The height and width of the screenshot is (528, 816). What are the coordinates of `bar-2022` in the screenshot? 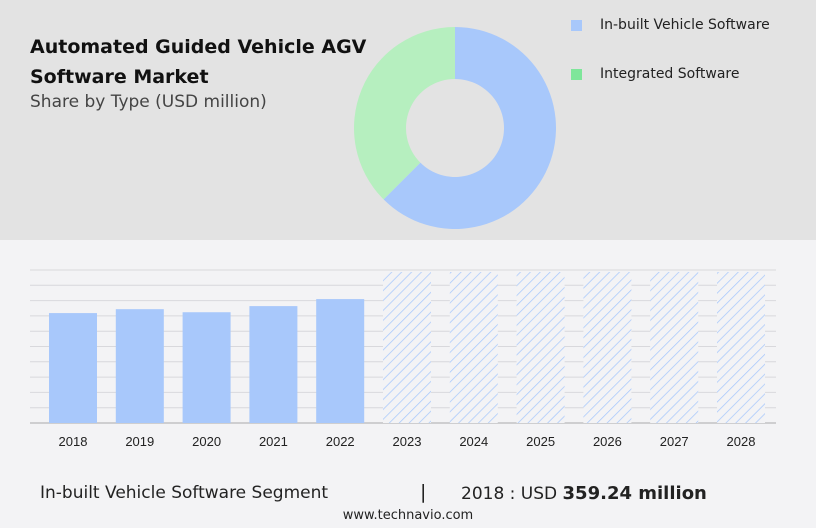 It's located at (340, 361).